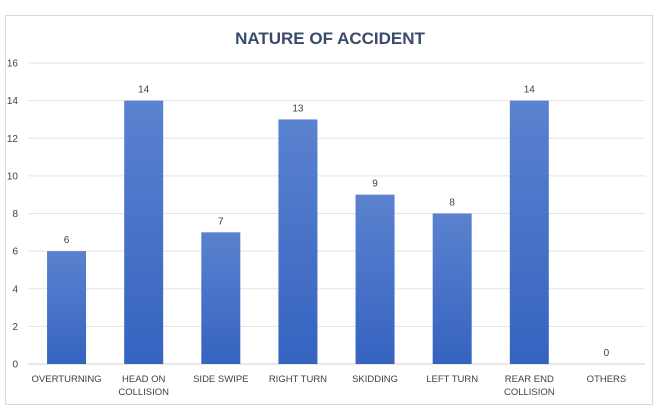 This screenshot has height=411, width=659. Describe the element at coordinates (607, 379) in the screenshot. I see `x-tick-label: OTHERS` at that location.